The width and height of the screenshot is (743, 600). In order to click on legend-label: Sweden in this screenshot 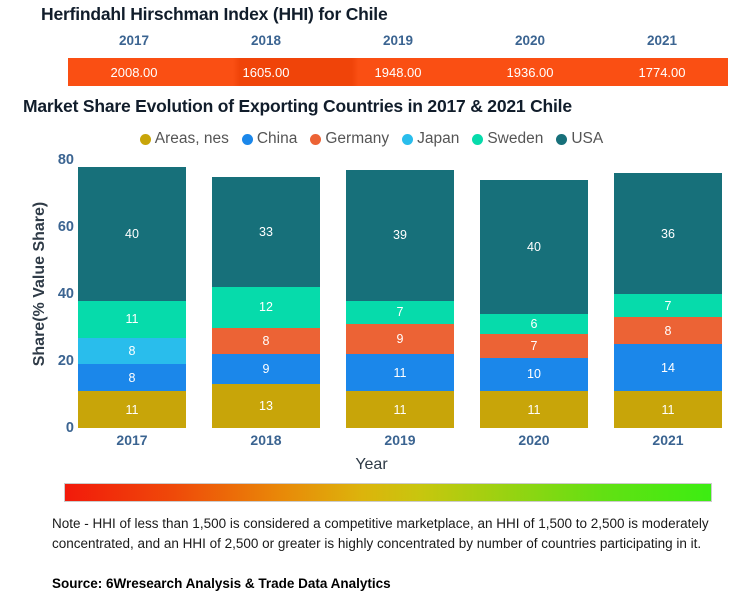, I will do `click(515, 138)`.